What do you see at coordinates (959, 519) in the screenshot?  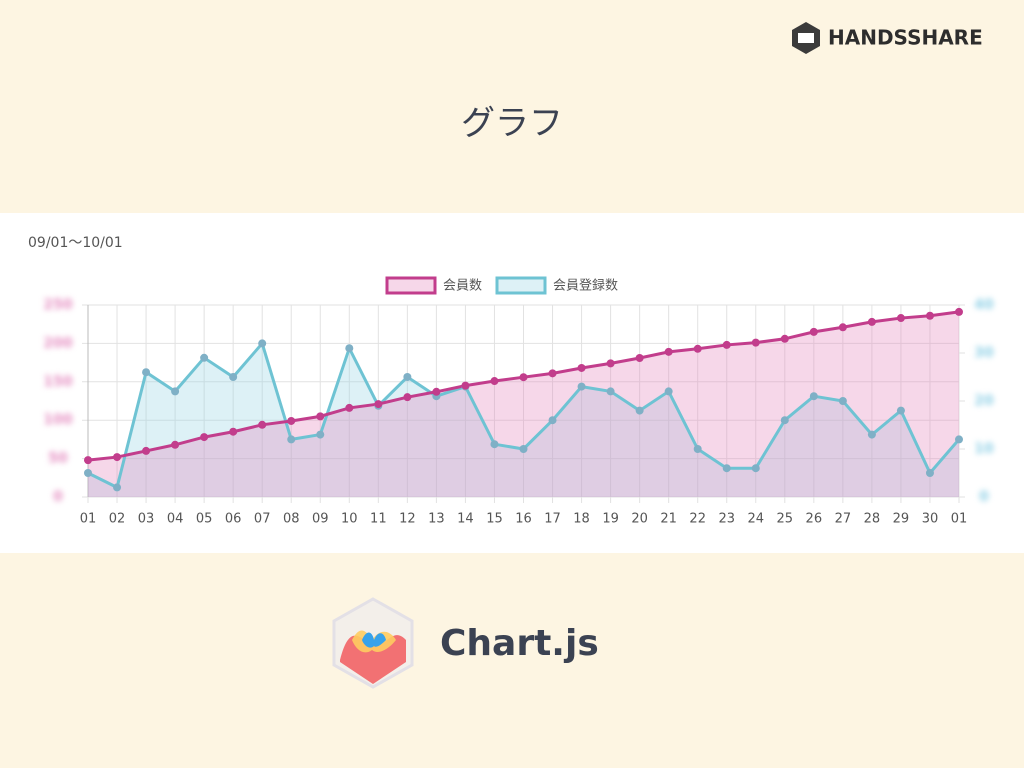 I see `x-tick-label: 01` at bounding box center [959, 519].